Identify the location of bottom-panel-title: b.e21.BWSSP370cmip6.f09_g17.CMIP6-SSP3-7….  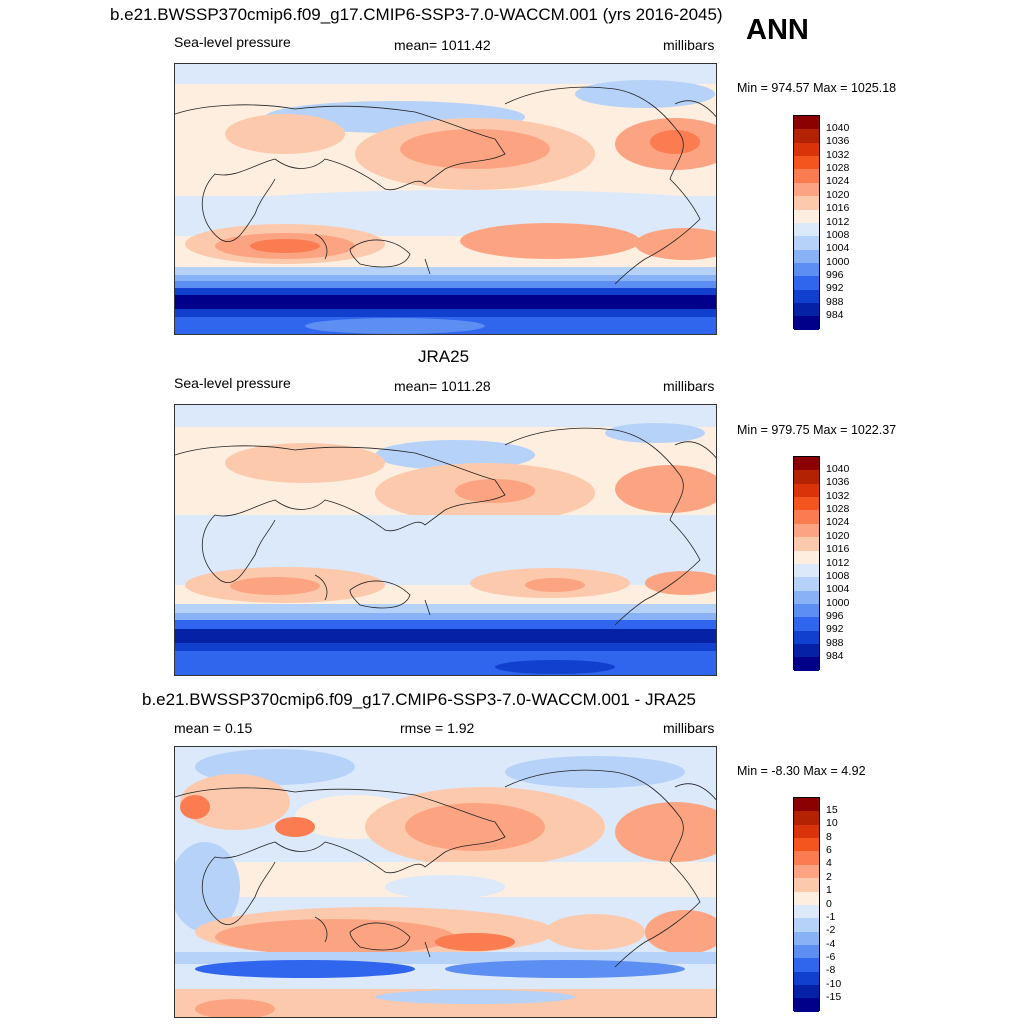
(419, 699).